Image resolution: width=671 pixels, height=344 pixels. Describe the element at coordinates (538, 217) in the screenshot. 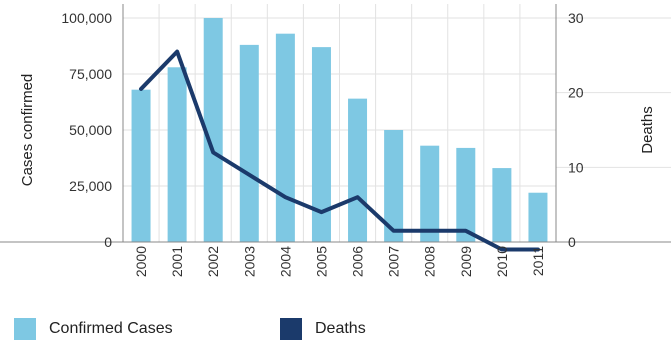

I see `bar-2011` at that location.